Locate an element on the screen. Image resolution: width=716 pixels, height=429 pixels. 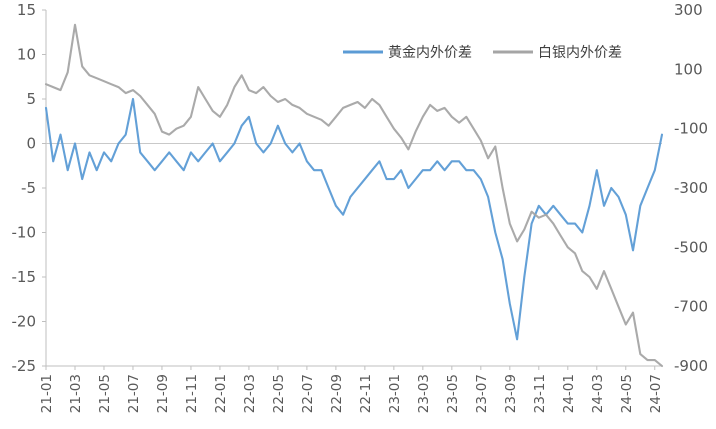
x-axis-tick-label: 22-11 is located at coordinates (366, 393).